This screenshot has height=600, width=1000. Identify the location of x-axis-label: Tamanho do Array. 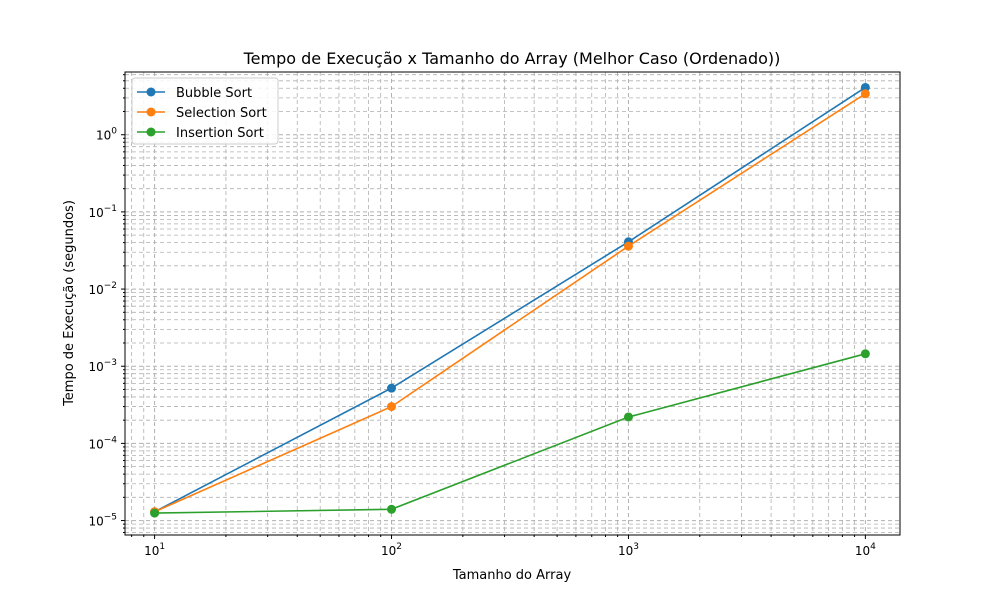
(512, 575).